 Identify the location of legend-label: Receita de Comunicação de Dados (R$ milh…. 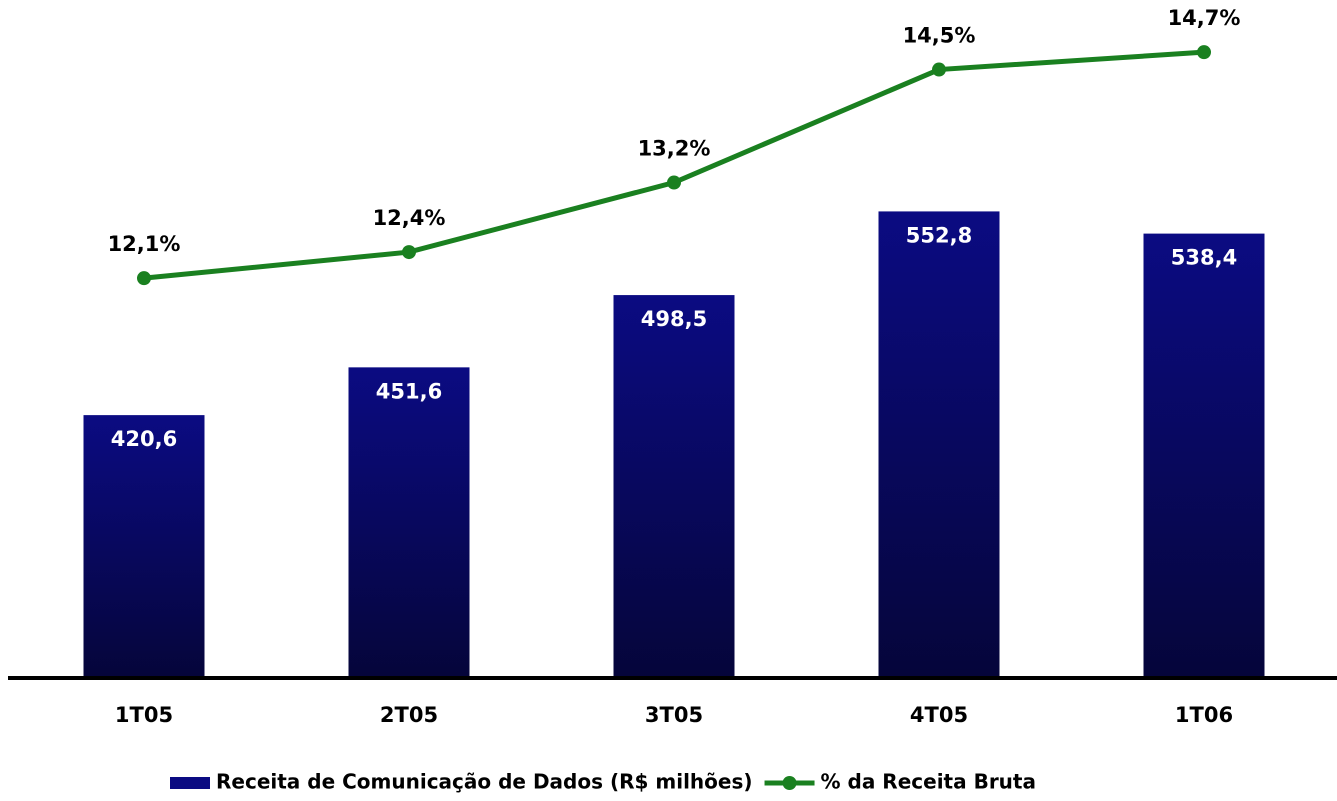
(484, 782).